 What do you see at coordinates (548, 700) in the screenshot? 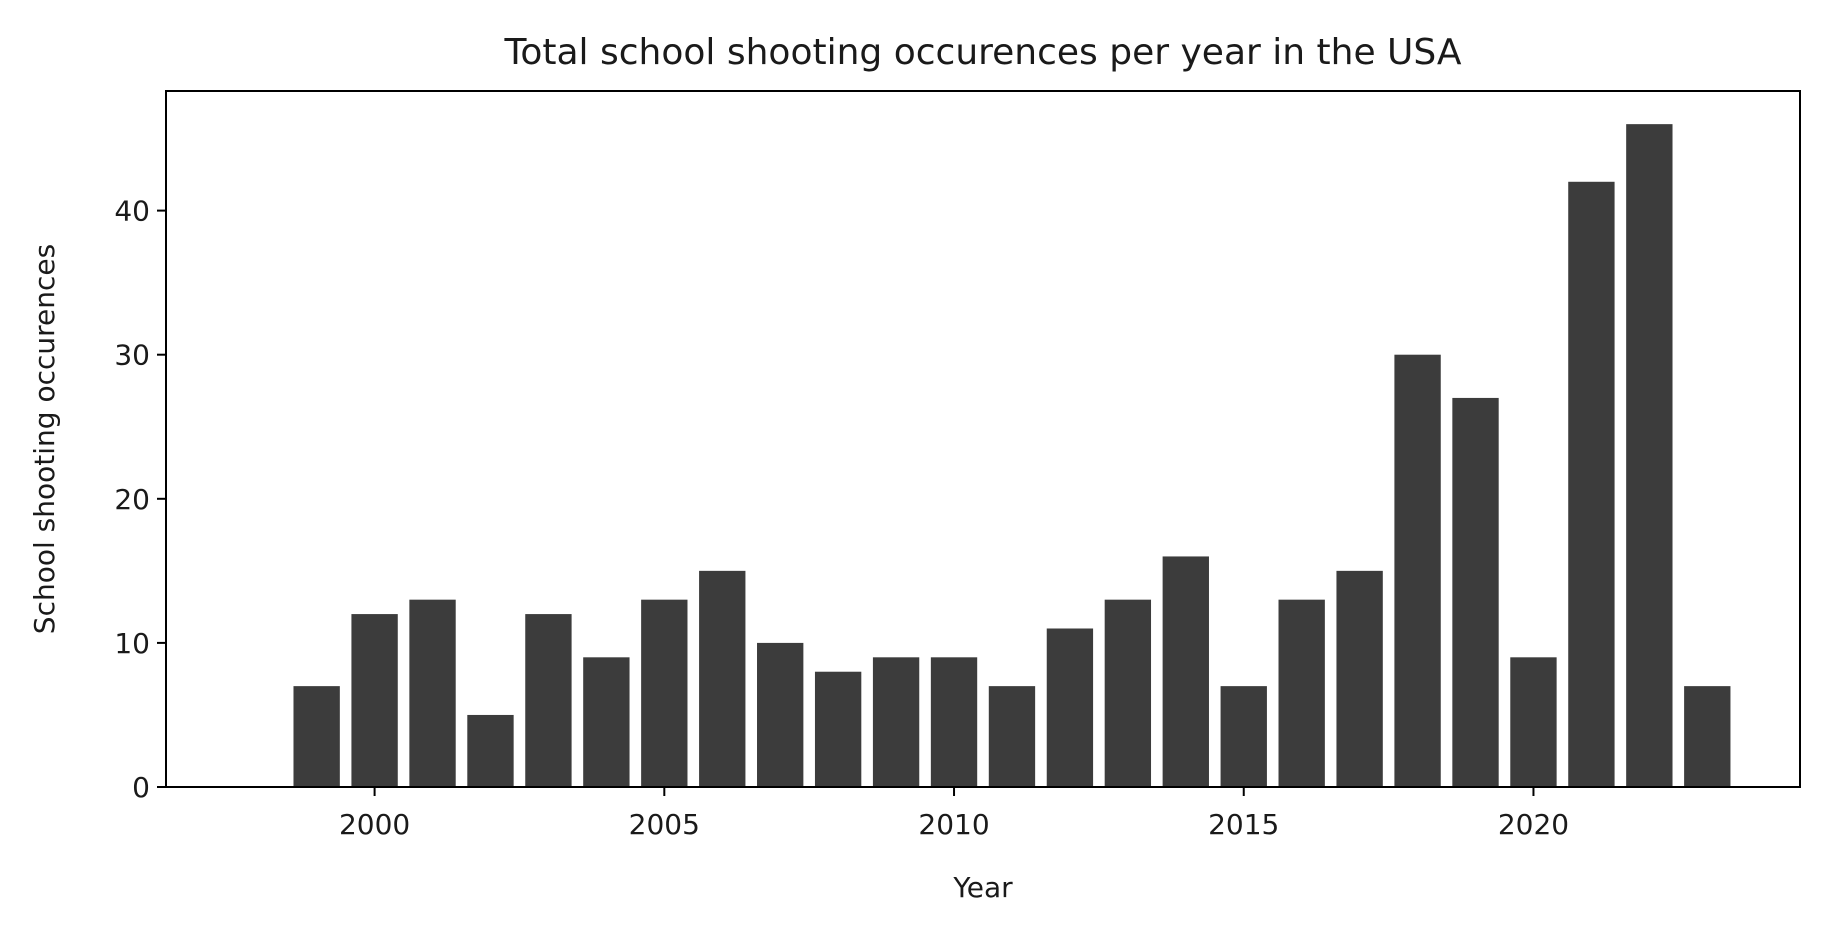
I see `bar-2003` at bounding box center [548, 700].